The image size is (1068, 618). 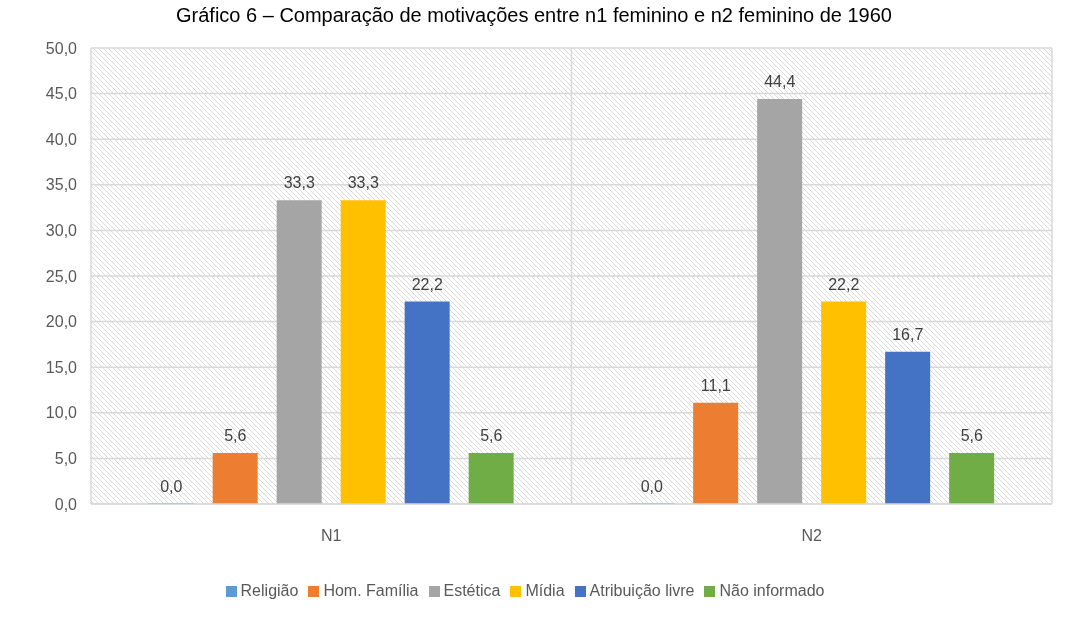 I want to click on y-tick-label: 5,0, so click(x=66, y=459).